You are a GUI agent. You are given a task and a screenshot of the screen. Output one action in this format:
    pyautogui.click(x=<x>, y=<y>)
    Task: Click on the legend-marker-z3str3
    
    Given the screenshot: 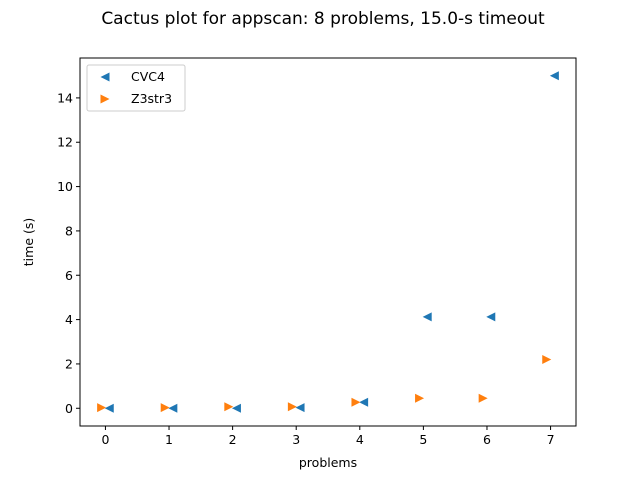 What is the action you would take?
    pyautogui.click(x=105, y=99)
    